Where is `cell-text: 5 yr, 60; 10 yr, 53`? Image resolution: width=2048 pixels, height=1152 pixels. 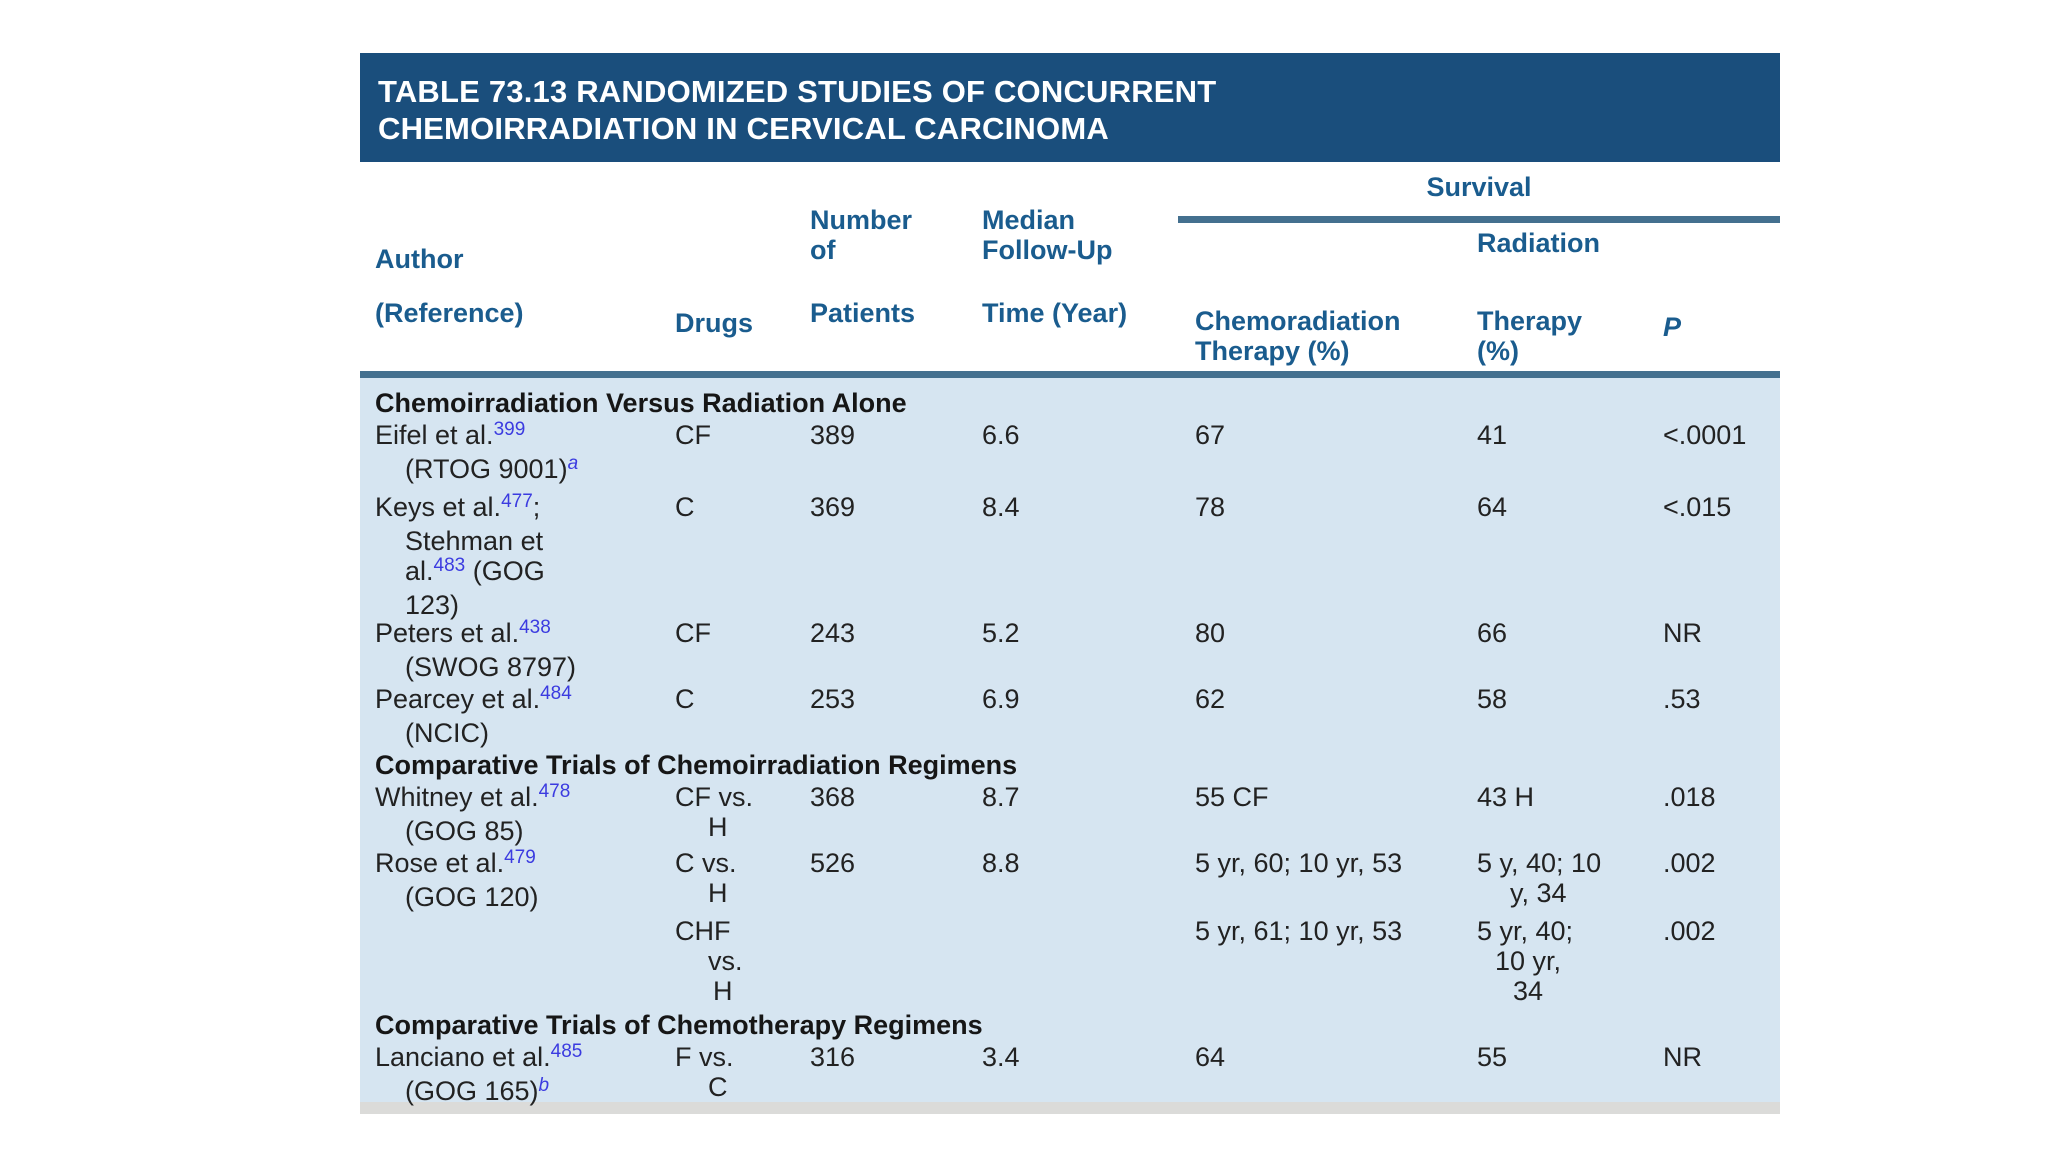
cell-text: 5 yr, 60; 10 yr, 53 is located at coordinates (1299, 863).